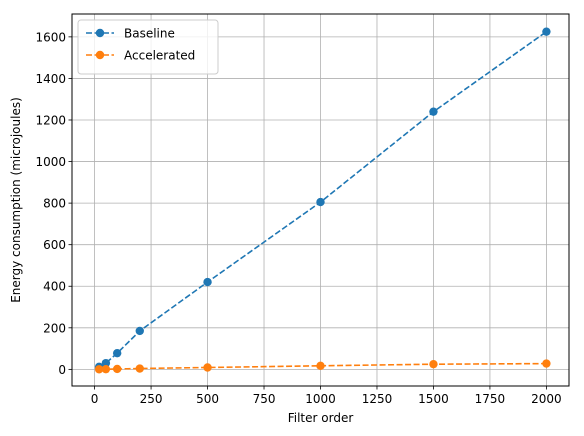 The height and width of the screenshot is (436, 584). Describe the element at coordinates (151, 399) in the screenshot. I see `x-tick-label: 250` at that location.